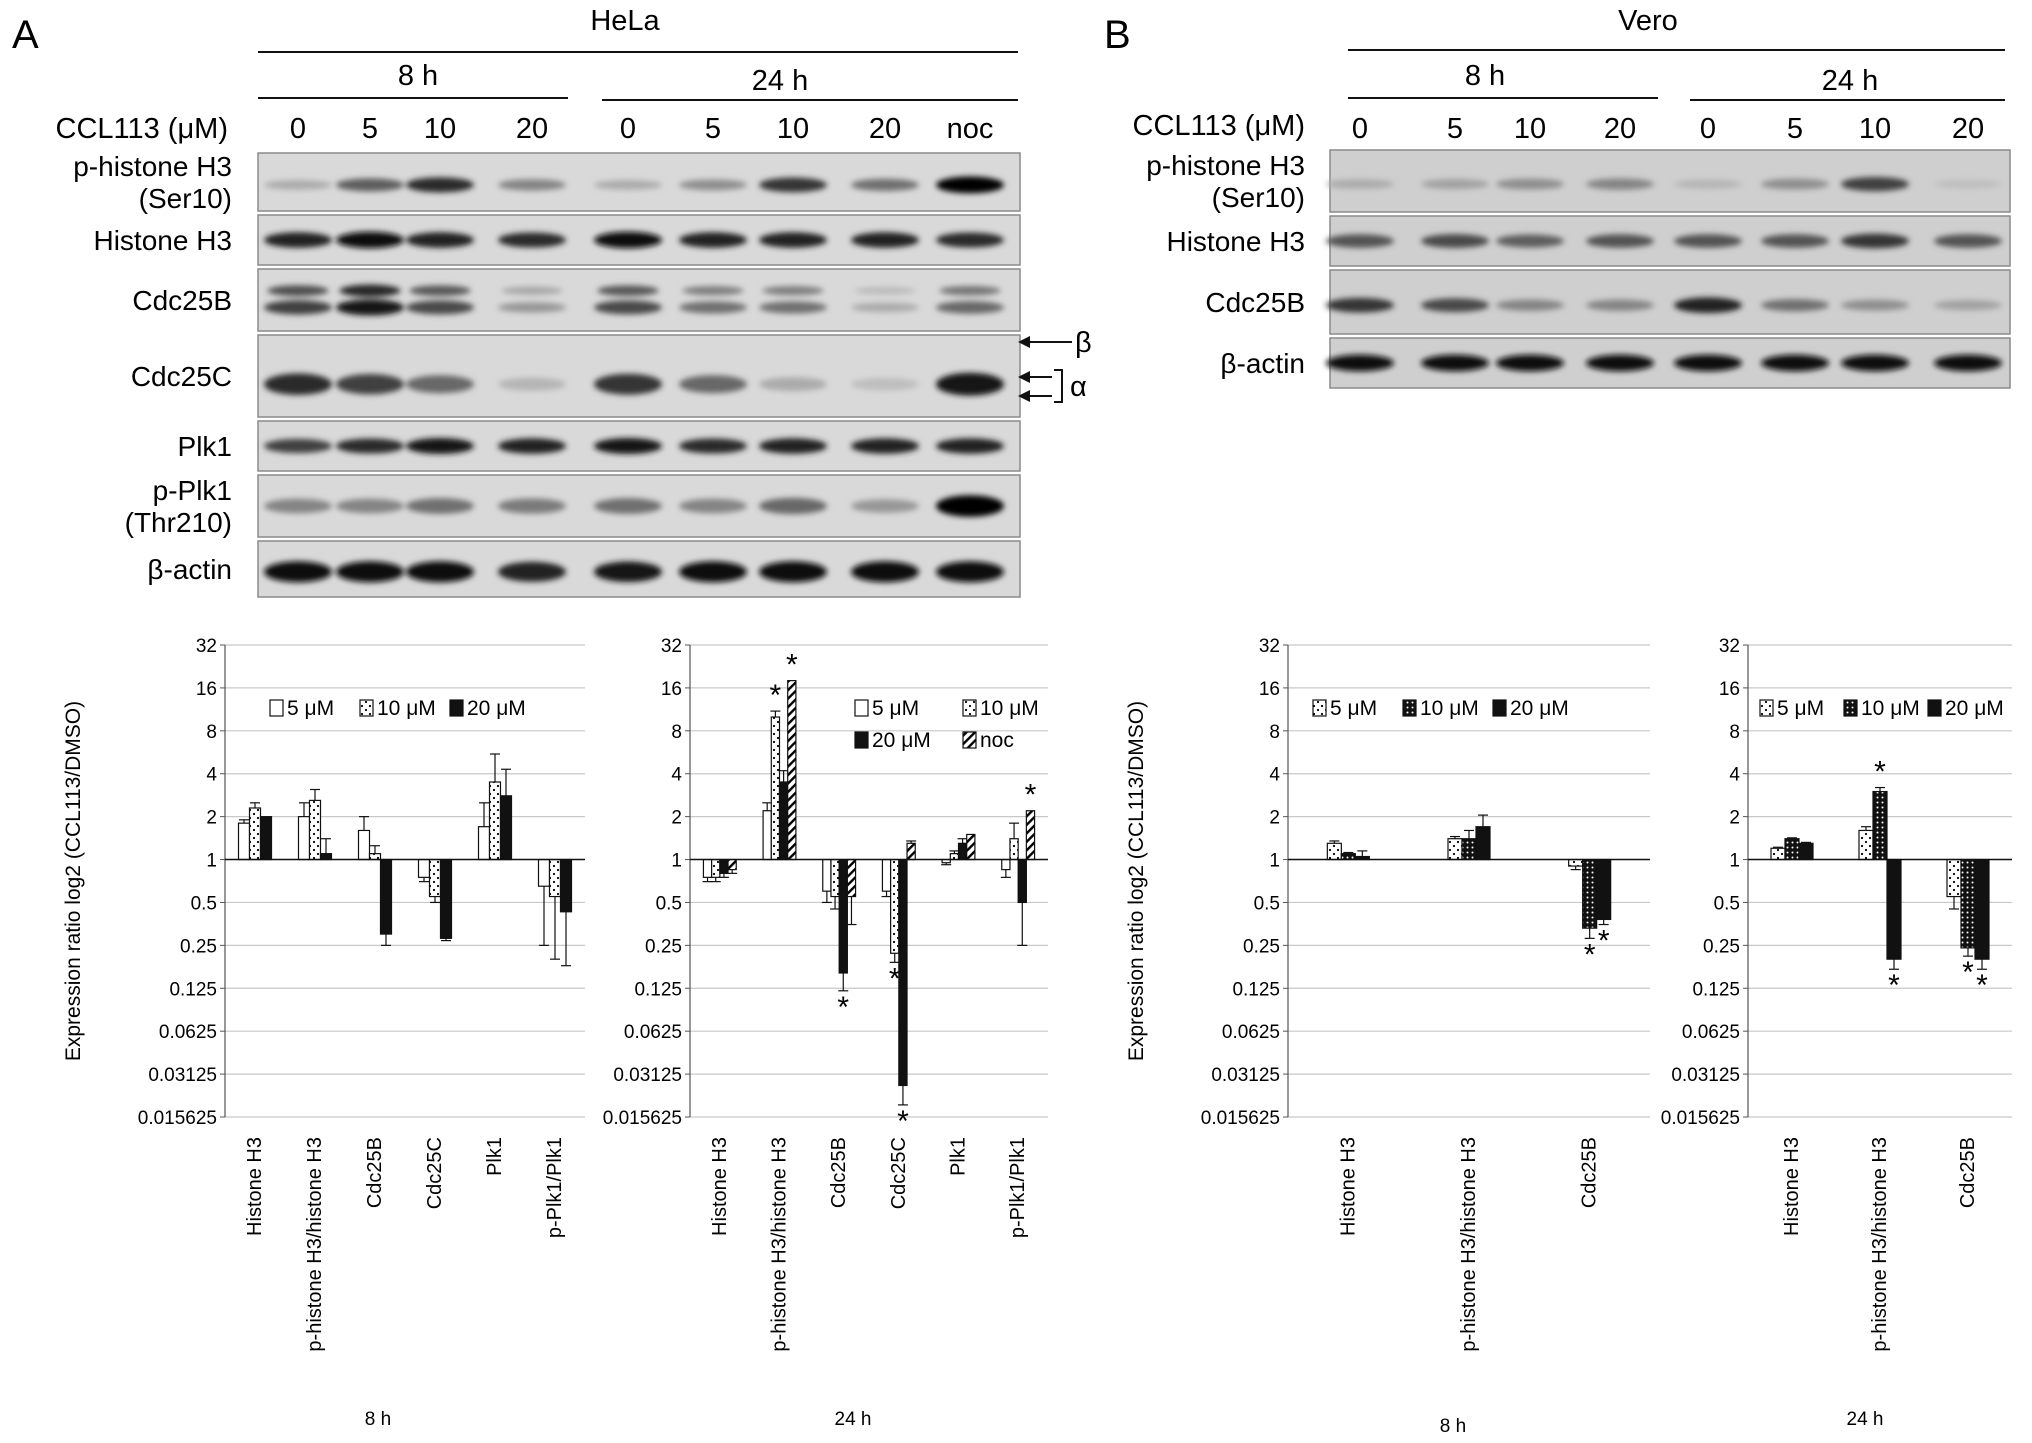 Image resolution: width=2032 pixels, height=1443 pixels. Describe the element at coordinates (1453, 1426) in the screenshot. I see `x-axis-title: 8 h` at that location.